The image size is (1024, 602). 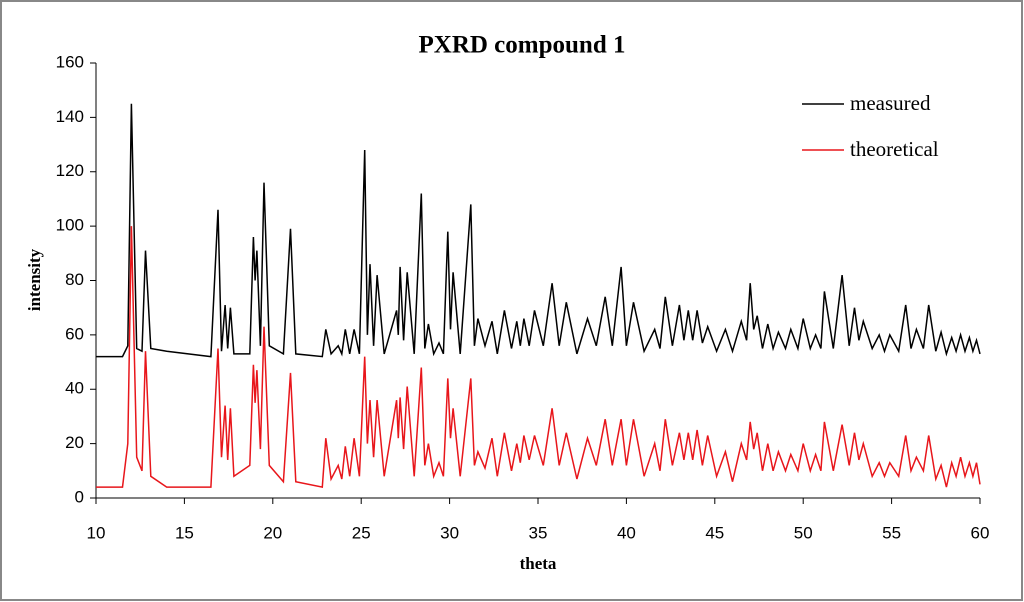 I want to click on x-axis-label: theta, so click(x=538, y=563).